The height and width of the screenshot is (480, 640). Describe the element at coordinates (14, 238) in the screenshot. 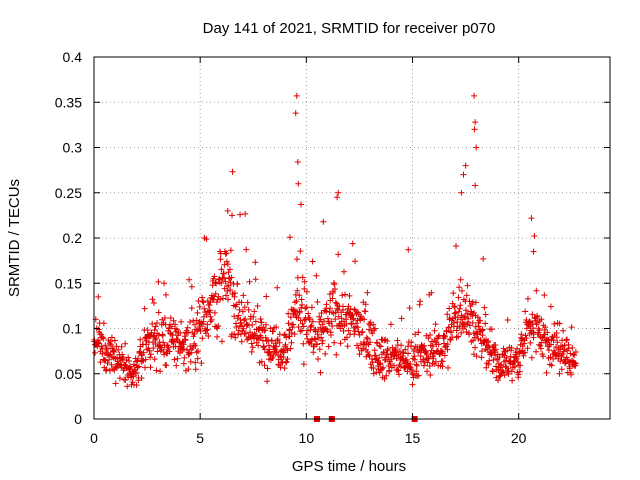

I see `y-axis-label: SRMTID / TECUs` at that location.